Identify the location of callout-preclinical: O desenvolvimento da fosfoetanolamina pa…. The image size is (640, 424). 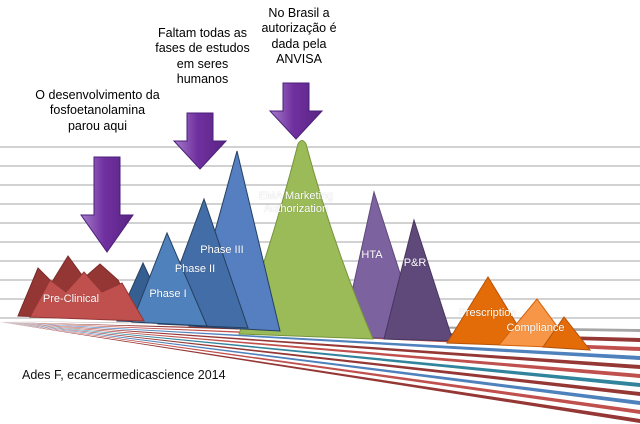
(97, 110).